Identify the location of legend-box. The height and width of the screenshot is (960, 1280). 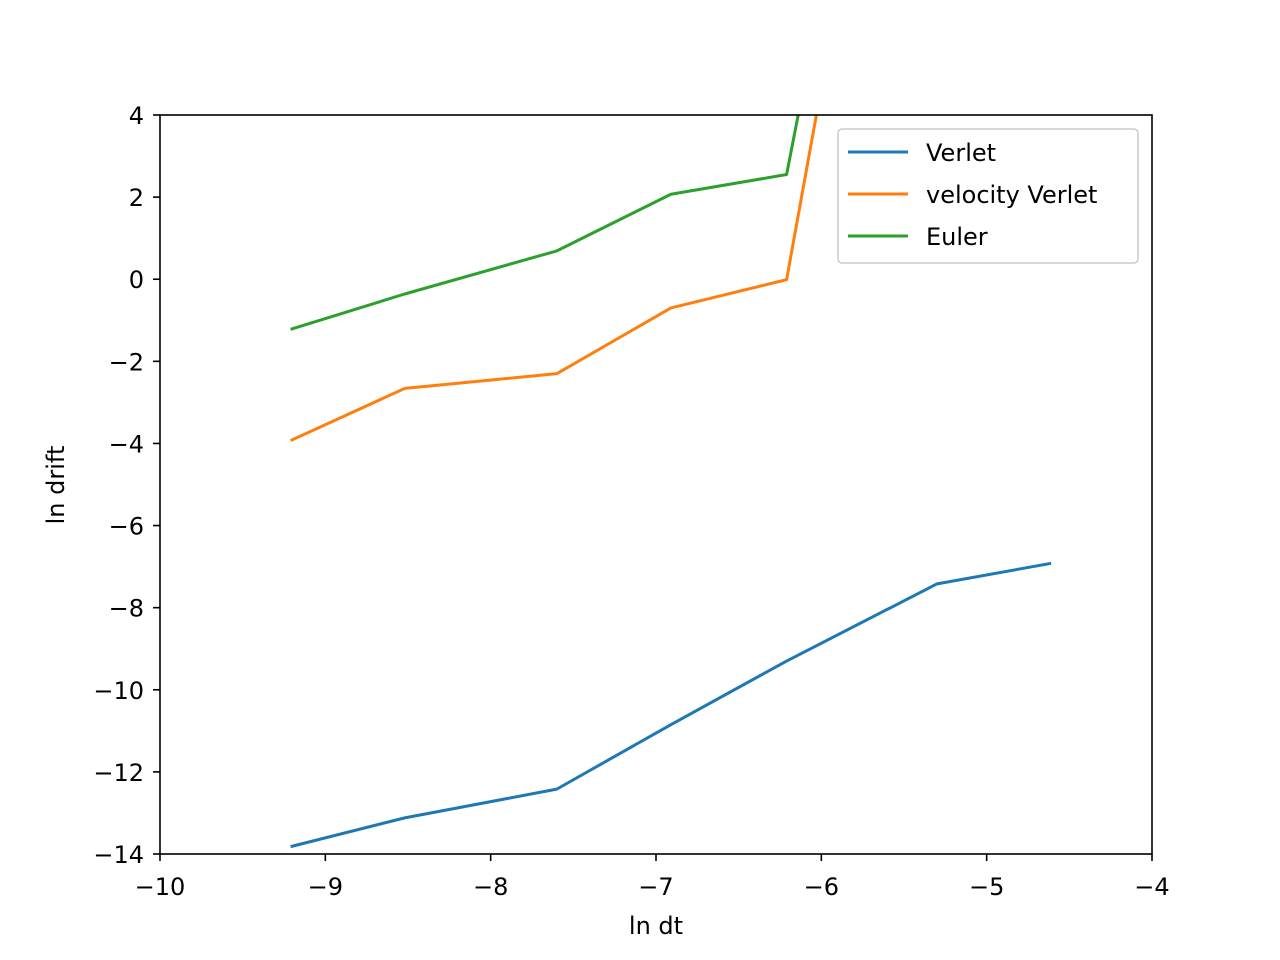
(988, 196).